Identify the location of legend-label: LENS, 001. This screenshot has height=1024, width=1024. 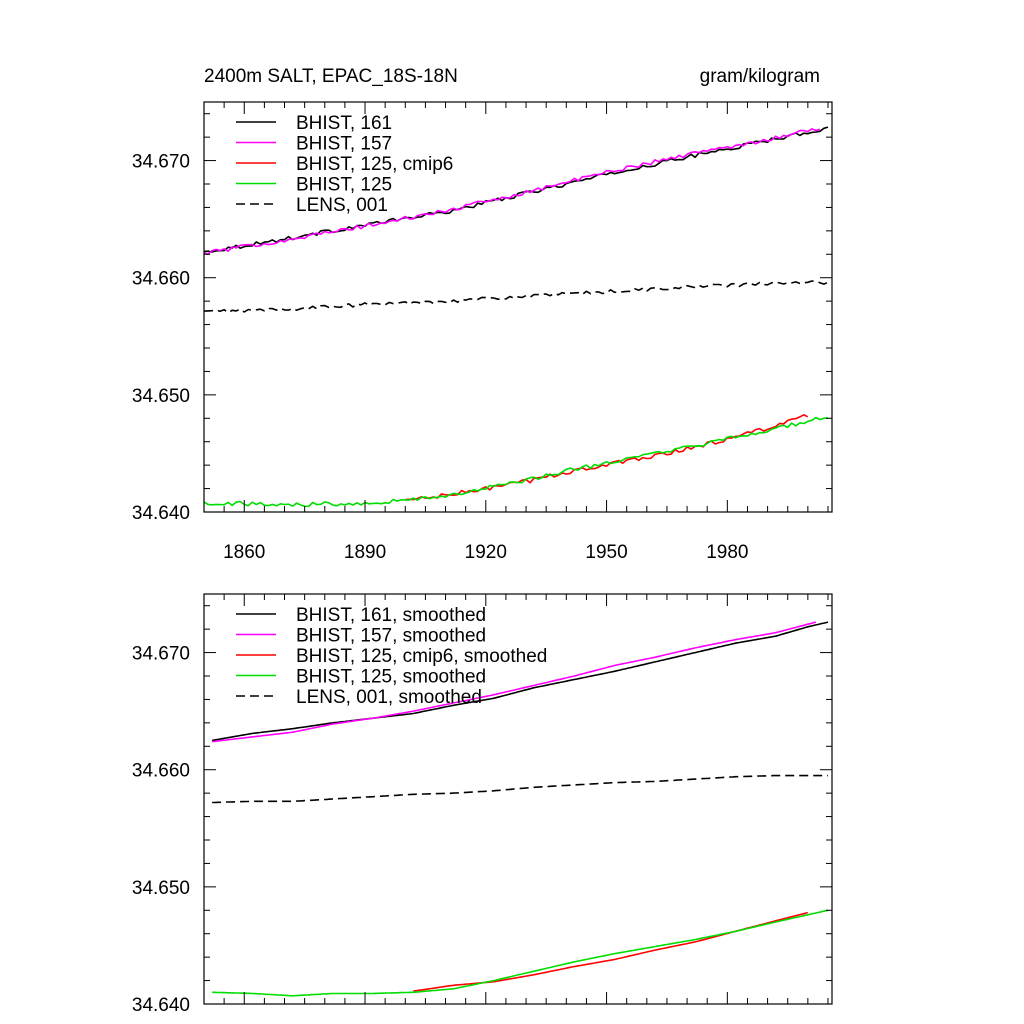
(342, 205).